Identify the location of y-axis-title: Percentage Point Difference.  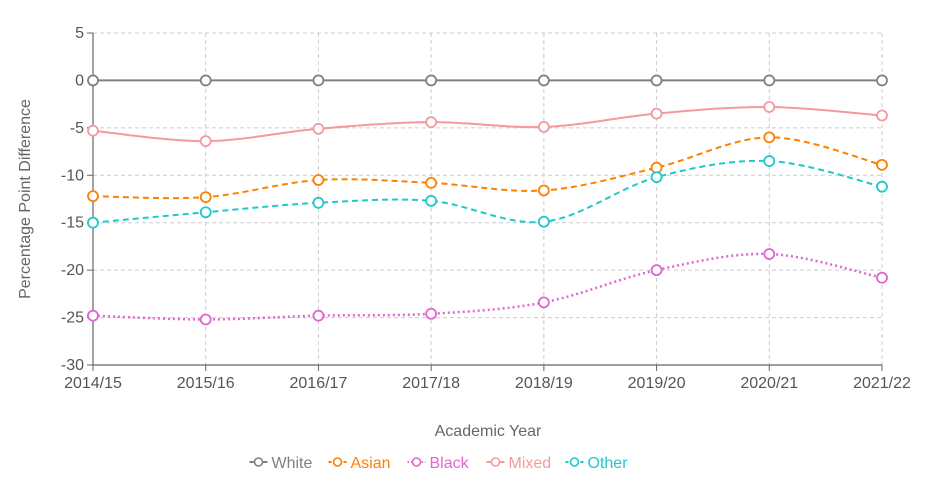
(25, 199).